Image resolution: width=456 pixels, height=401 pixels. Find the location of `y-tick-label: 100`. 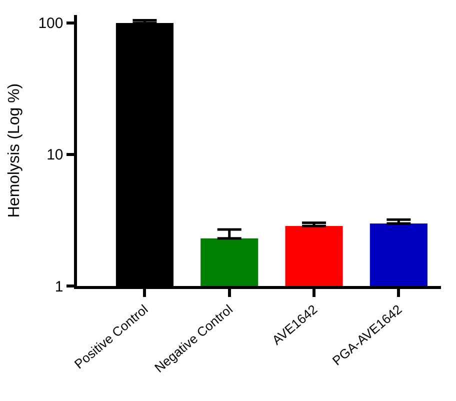

y-tick-label: 100 is located at coordinates (51, 23).